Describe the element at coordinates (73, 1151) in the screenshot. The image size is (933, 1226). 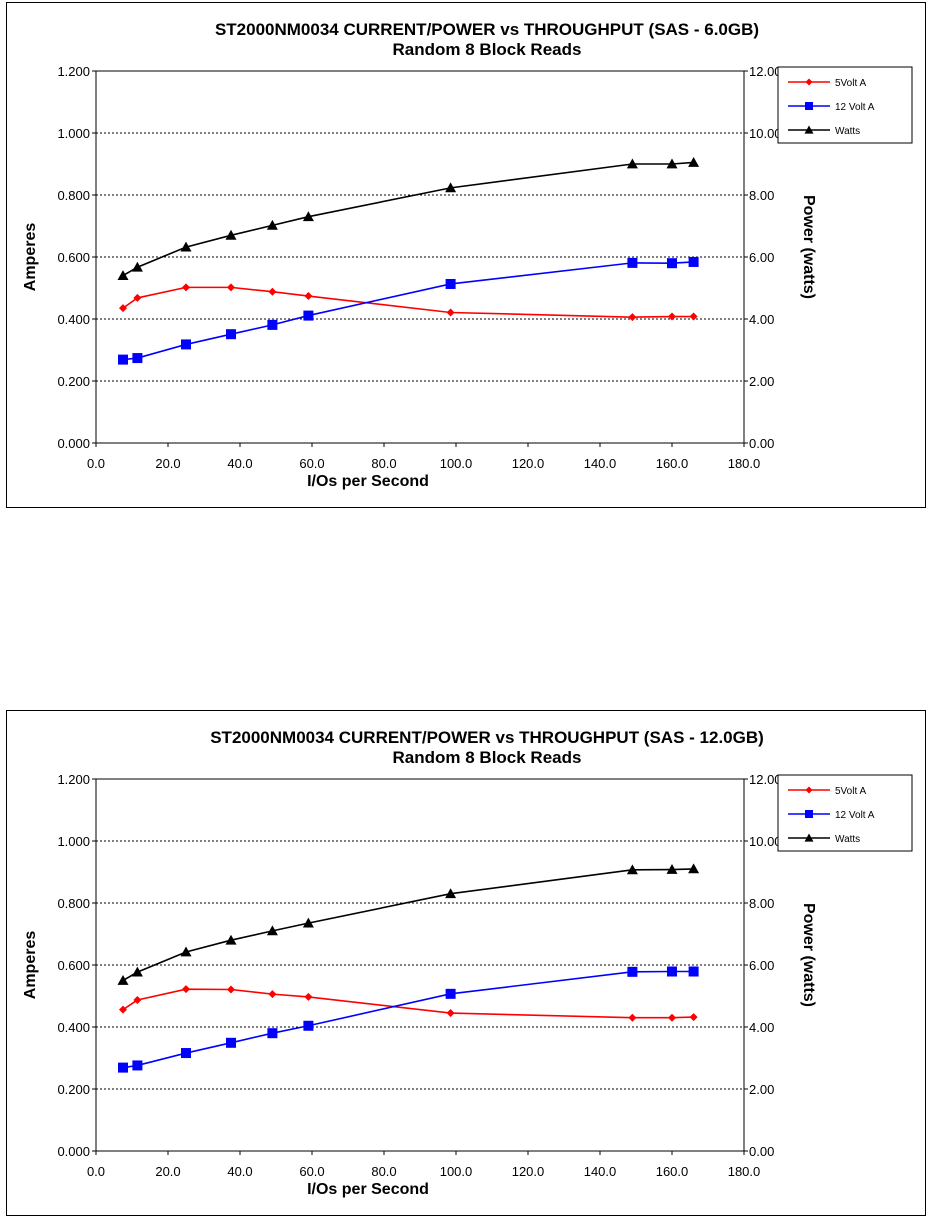
I see `y-tick-label: 0.000` at that location.